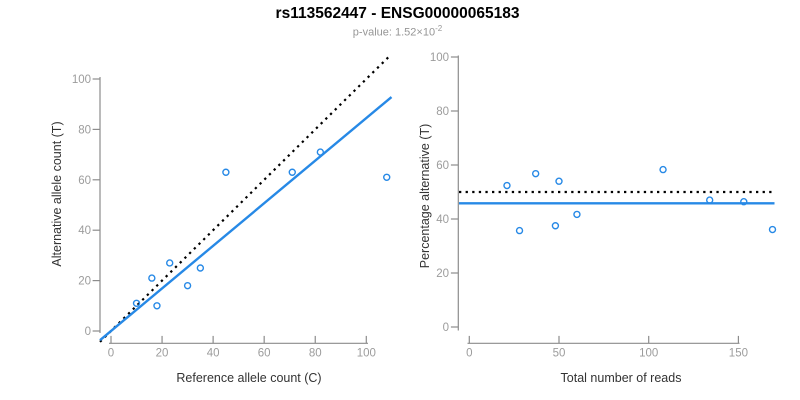  What do you see at coordinates (81, 80) in the screenshot?
I see `left-y-tick-label: 100` at bounding box center [81, 80].